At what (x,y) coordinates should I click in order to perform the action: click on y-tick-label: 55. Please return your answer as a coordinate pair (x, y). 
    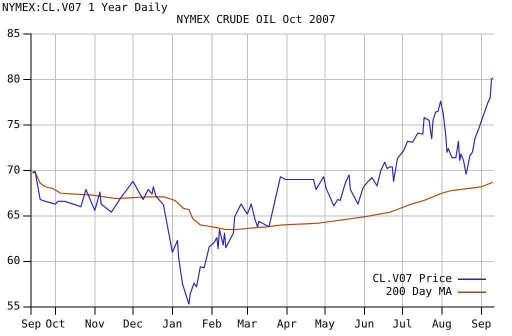
    Looking at the image, I should click on (13, 306).